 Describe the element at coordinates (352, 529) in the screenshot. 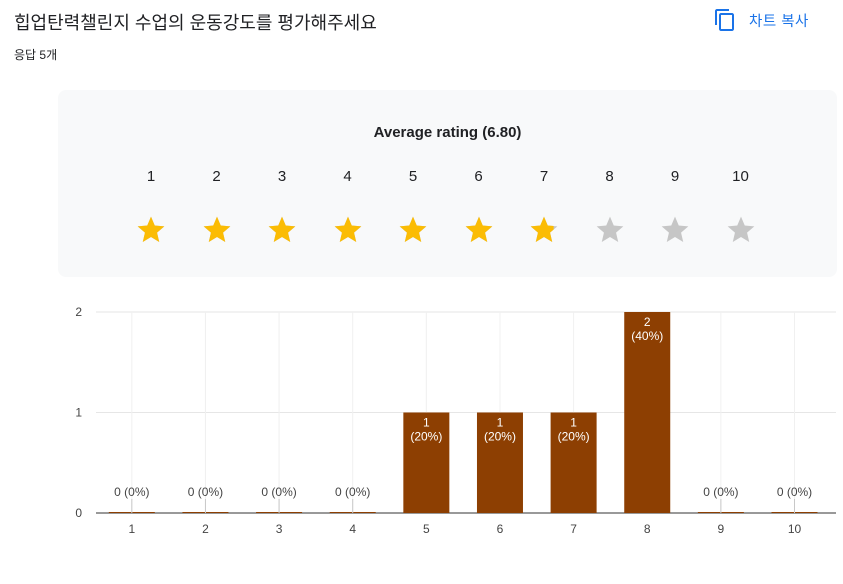

I see `x-tick-label: 4` at that location.